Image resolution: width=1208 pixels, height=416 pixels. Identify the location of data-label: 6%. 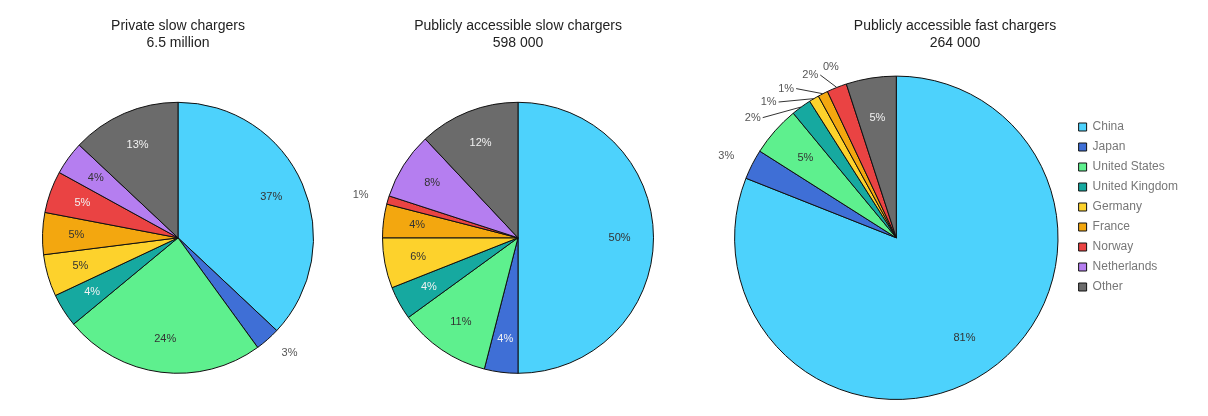
(418, 255).